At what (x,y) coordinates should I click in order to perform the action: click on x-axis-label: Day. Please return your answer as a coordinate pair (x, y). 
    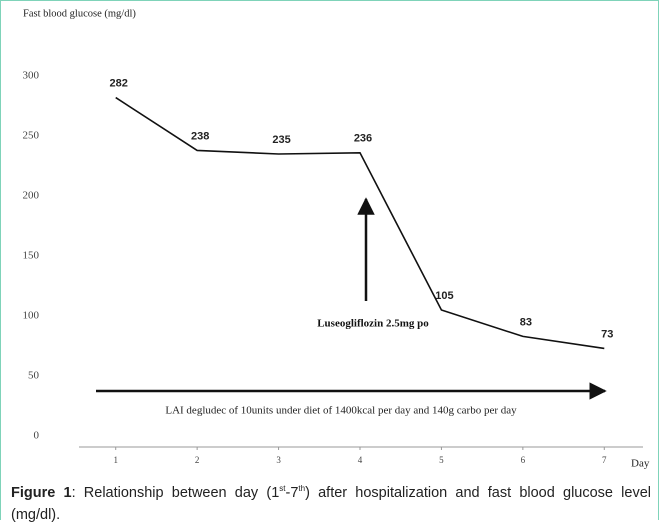
    Looking at the image, I should click on (640, 464).